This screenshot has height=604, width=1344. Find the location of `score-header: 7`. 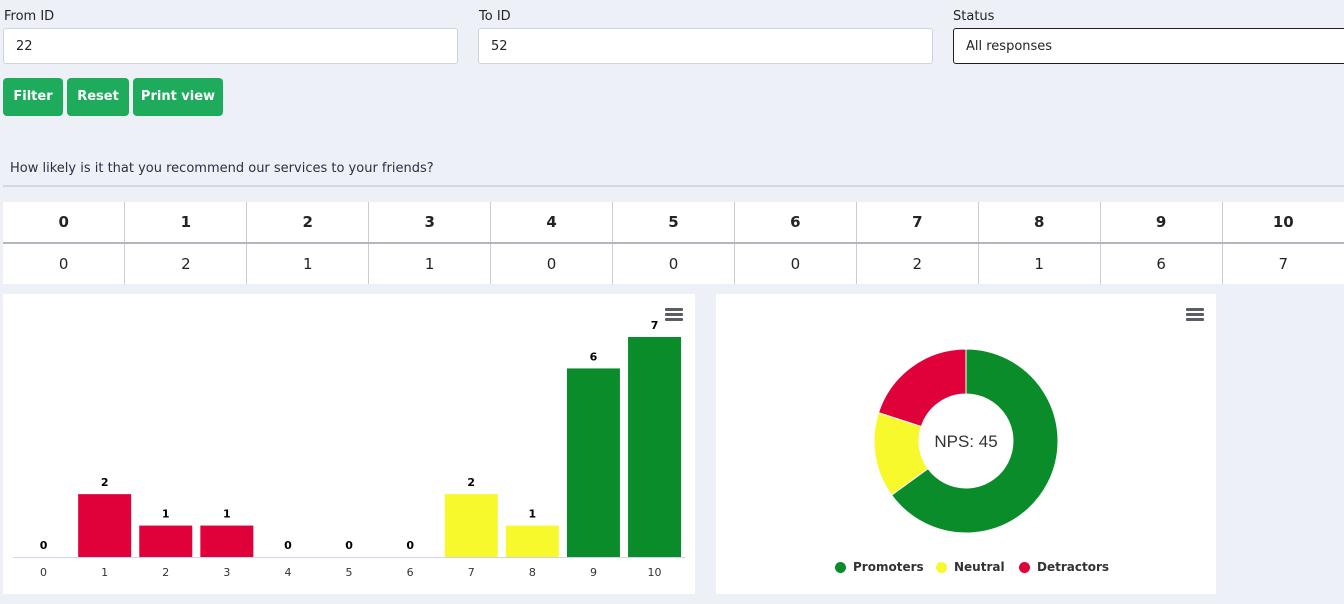

score-header: 7 is located at coordinates (917, 223).